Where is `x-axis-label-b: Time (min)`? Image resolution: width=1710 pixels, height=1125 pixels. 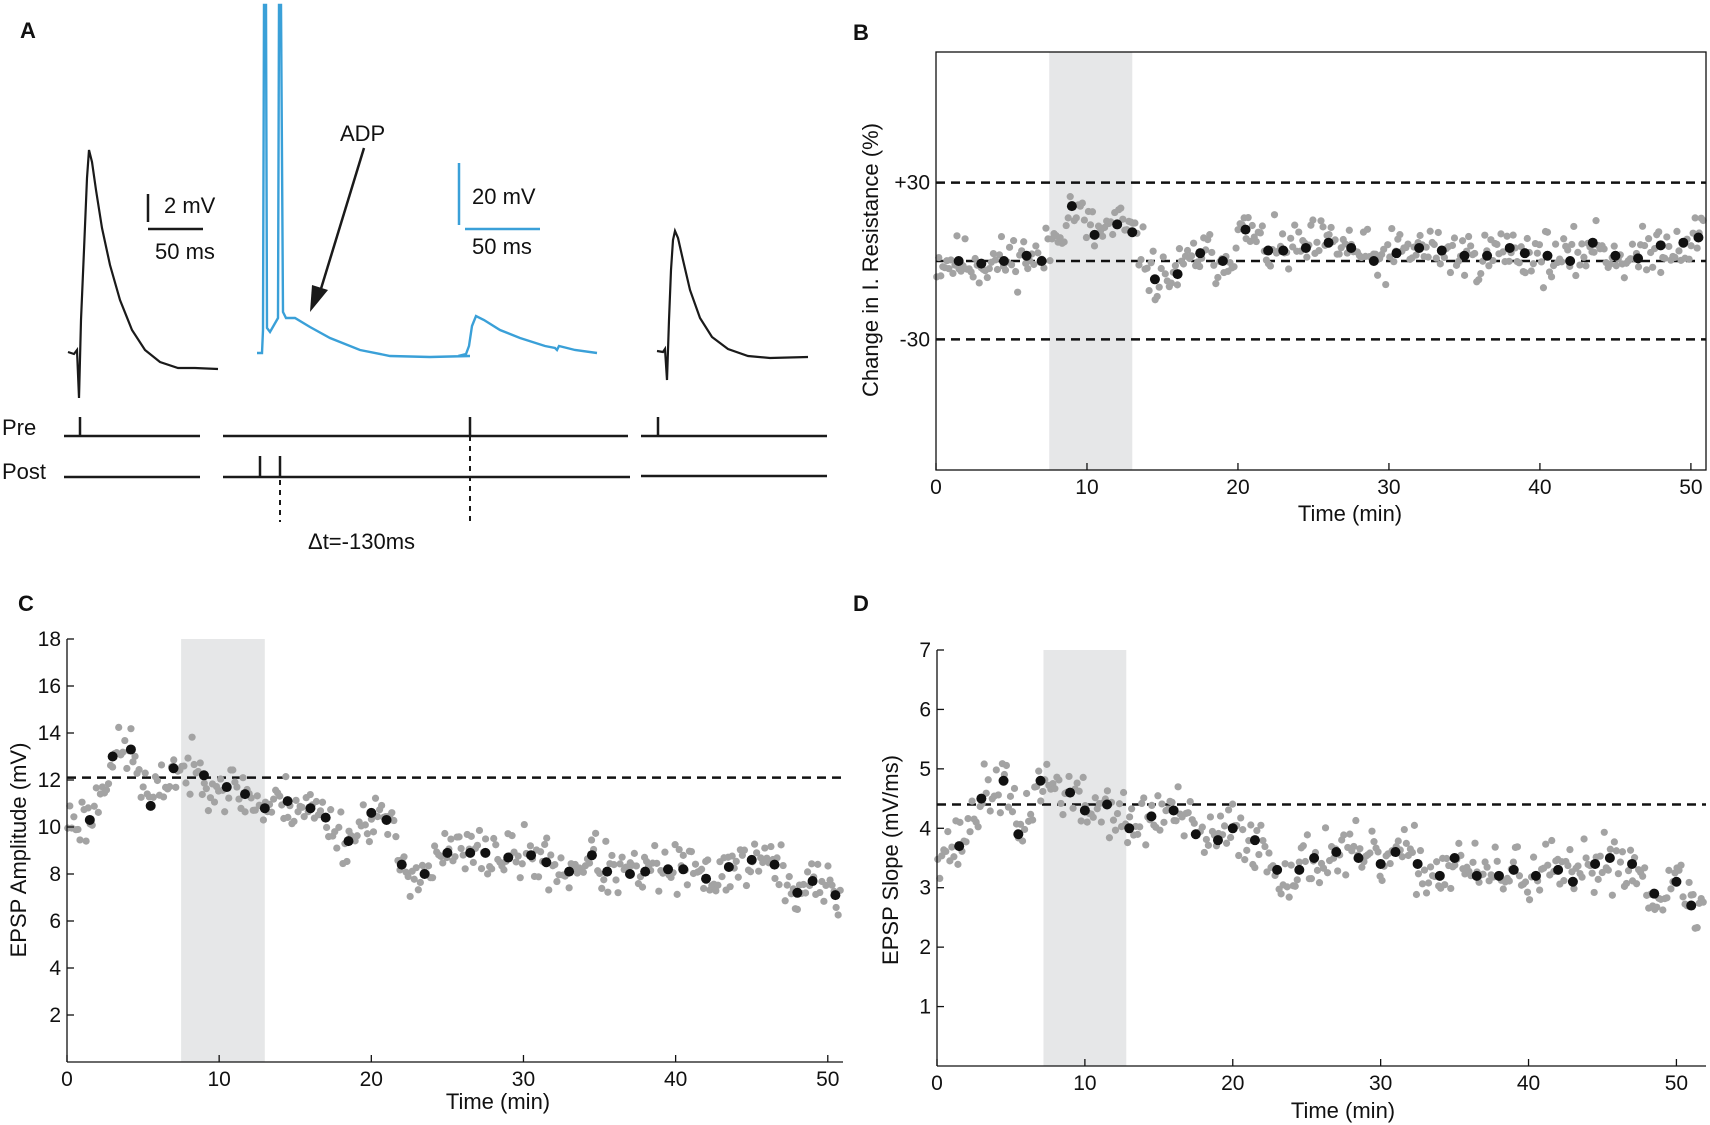
x-axis-label-b: Time (min) is located at coordinates (1350, 513).